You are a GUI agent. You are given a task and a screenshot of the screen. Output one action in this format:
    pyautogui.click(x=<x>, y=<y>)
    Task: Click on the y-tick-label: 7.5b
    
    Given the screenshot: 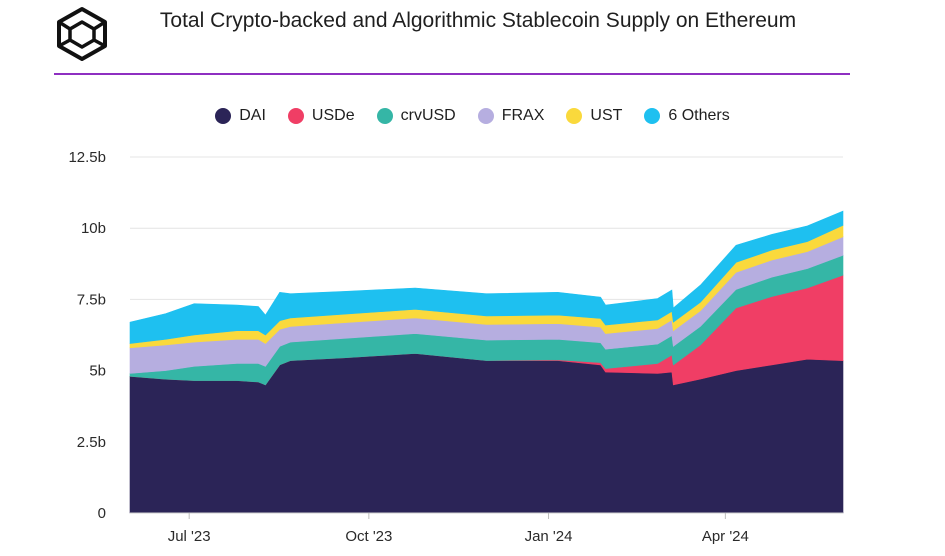 What is the action you would take?
    pyautogui.click(x=91, y=299)
    